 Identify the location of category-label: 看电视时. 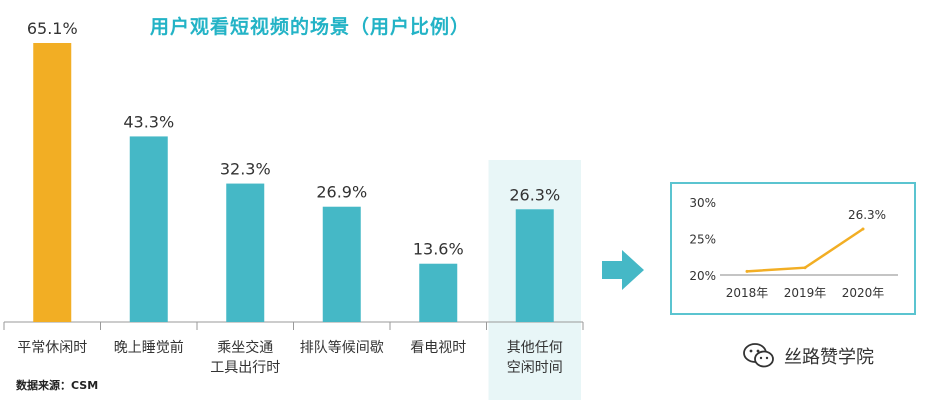
(438, 348).